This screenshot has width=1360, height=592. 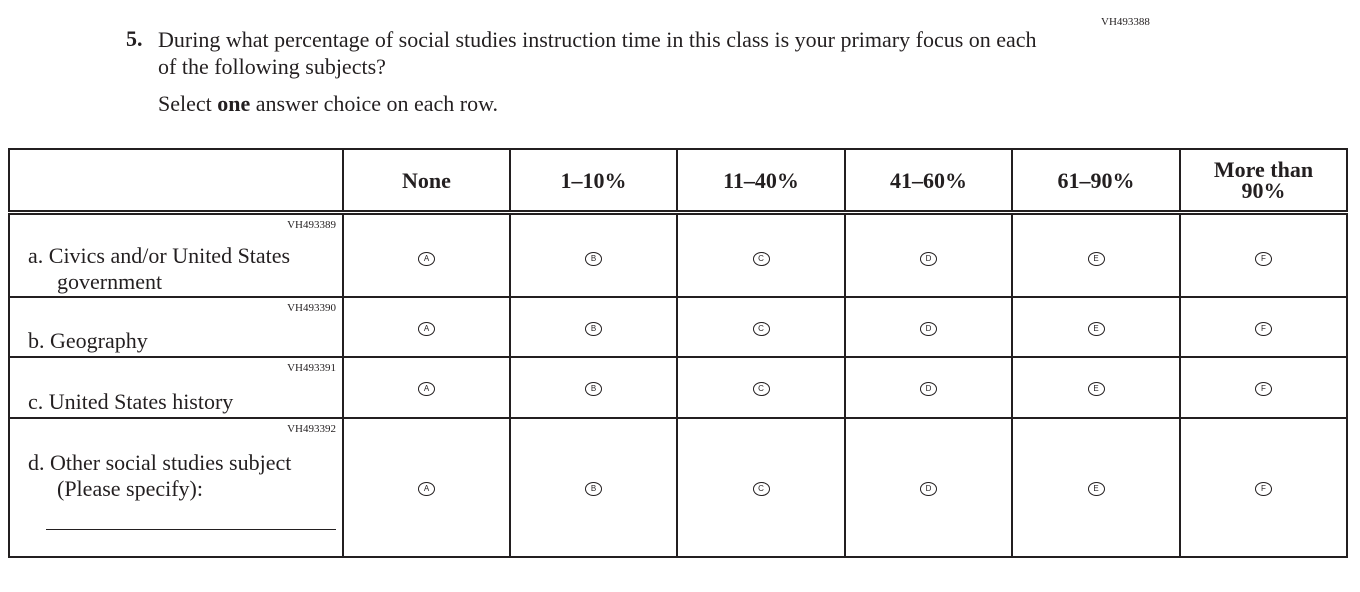 I want to click on header-row: None 1–10% 11–40% 41–60% 61–90% More than 90%, so click(x=678, y=181).